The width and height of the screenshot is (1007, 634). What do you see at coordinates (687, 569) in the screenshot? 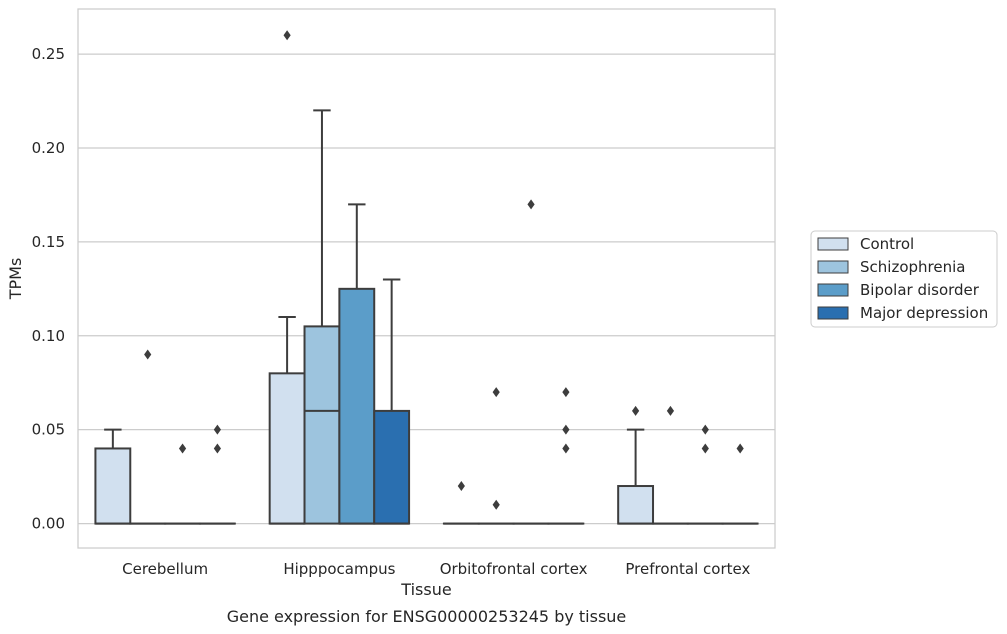
I see `x-tick-label: Prefrontal cortex` at bounding box center [687, 569].